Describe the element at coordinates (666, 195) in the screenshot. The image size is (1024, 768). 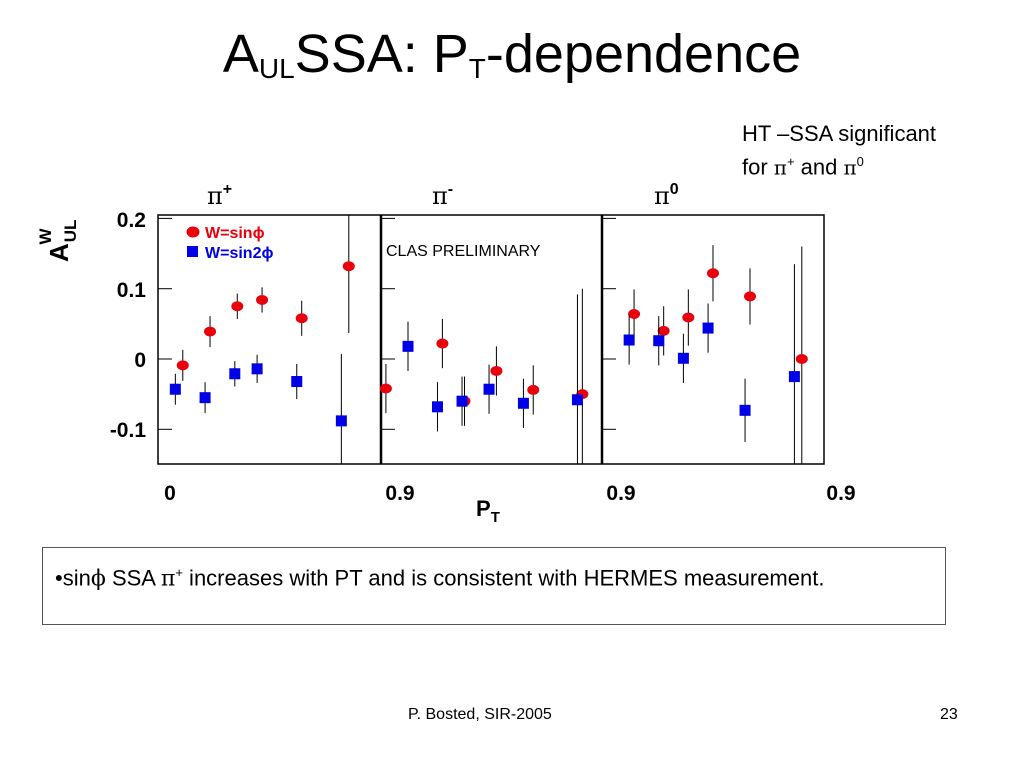
I see `panel-label-pi-zero: π0` at that location.